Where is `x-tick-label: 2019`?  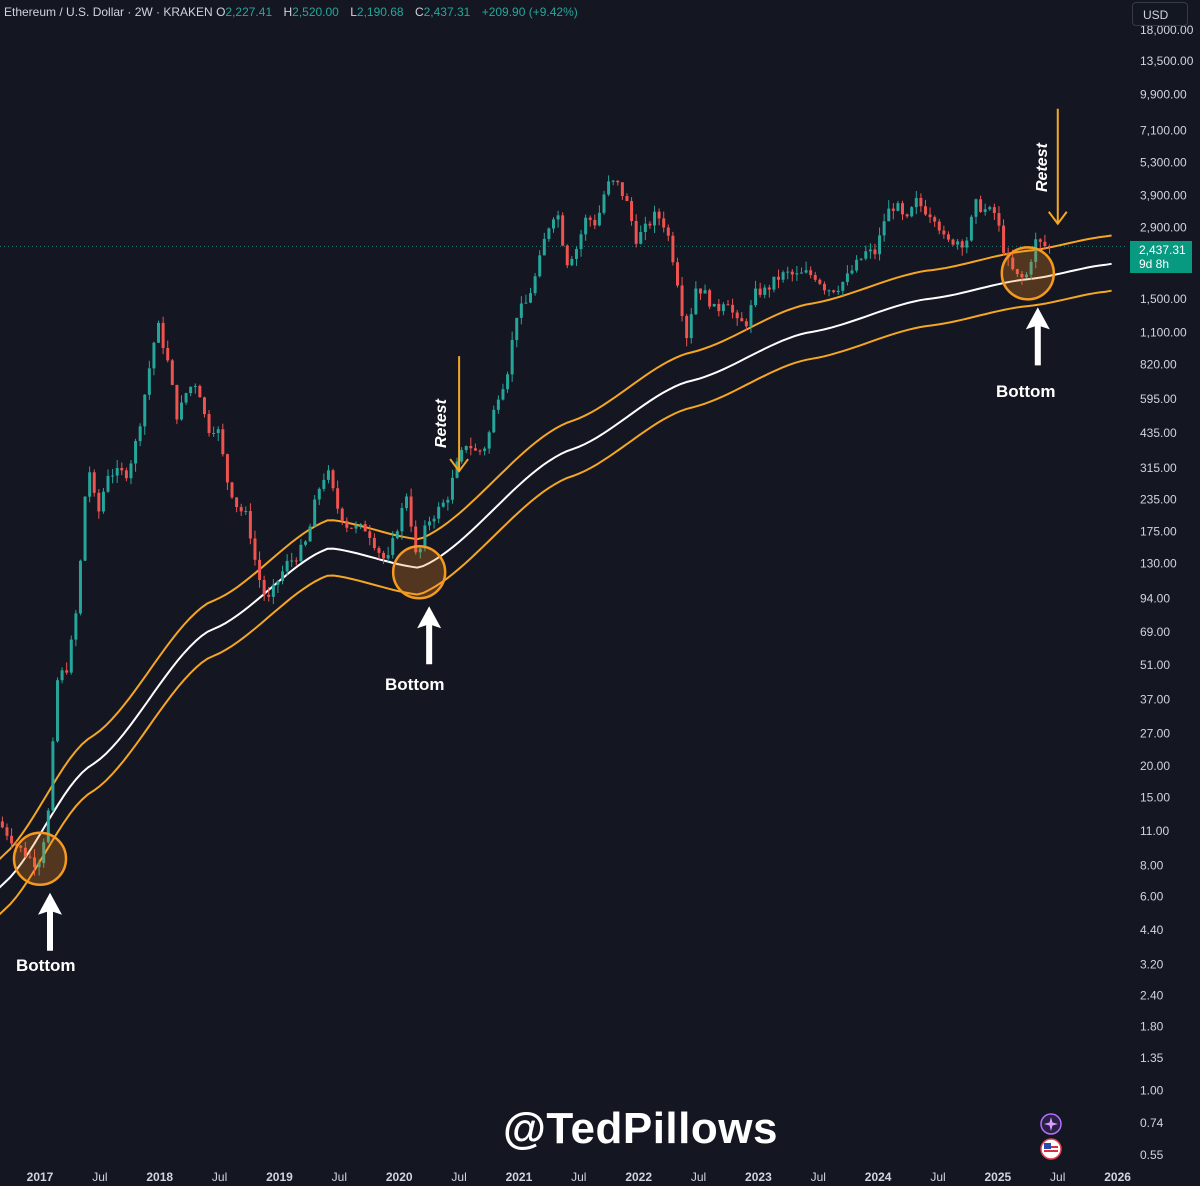
x-tick-label: 2019 is located at coordinates (279, 1177).